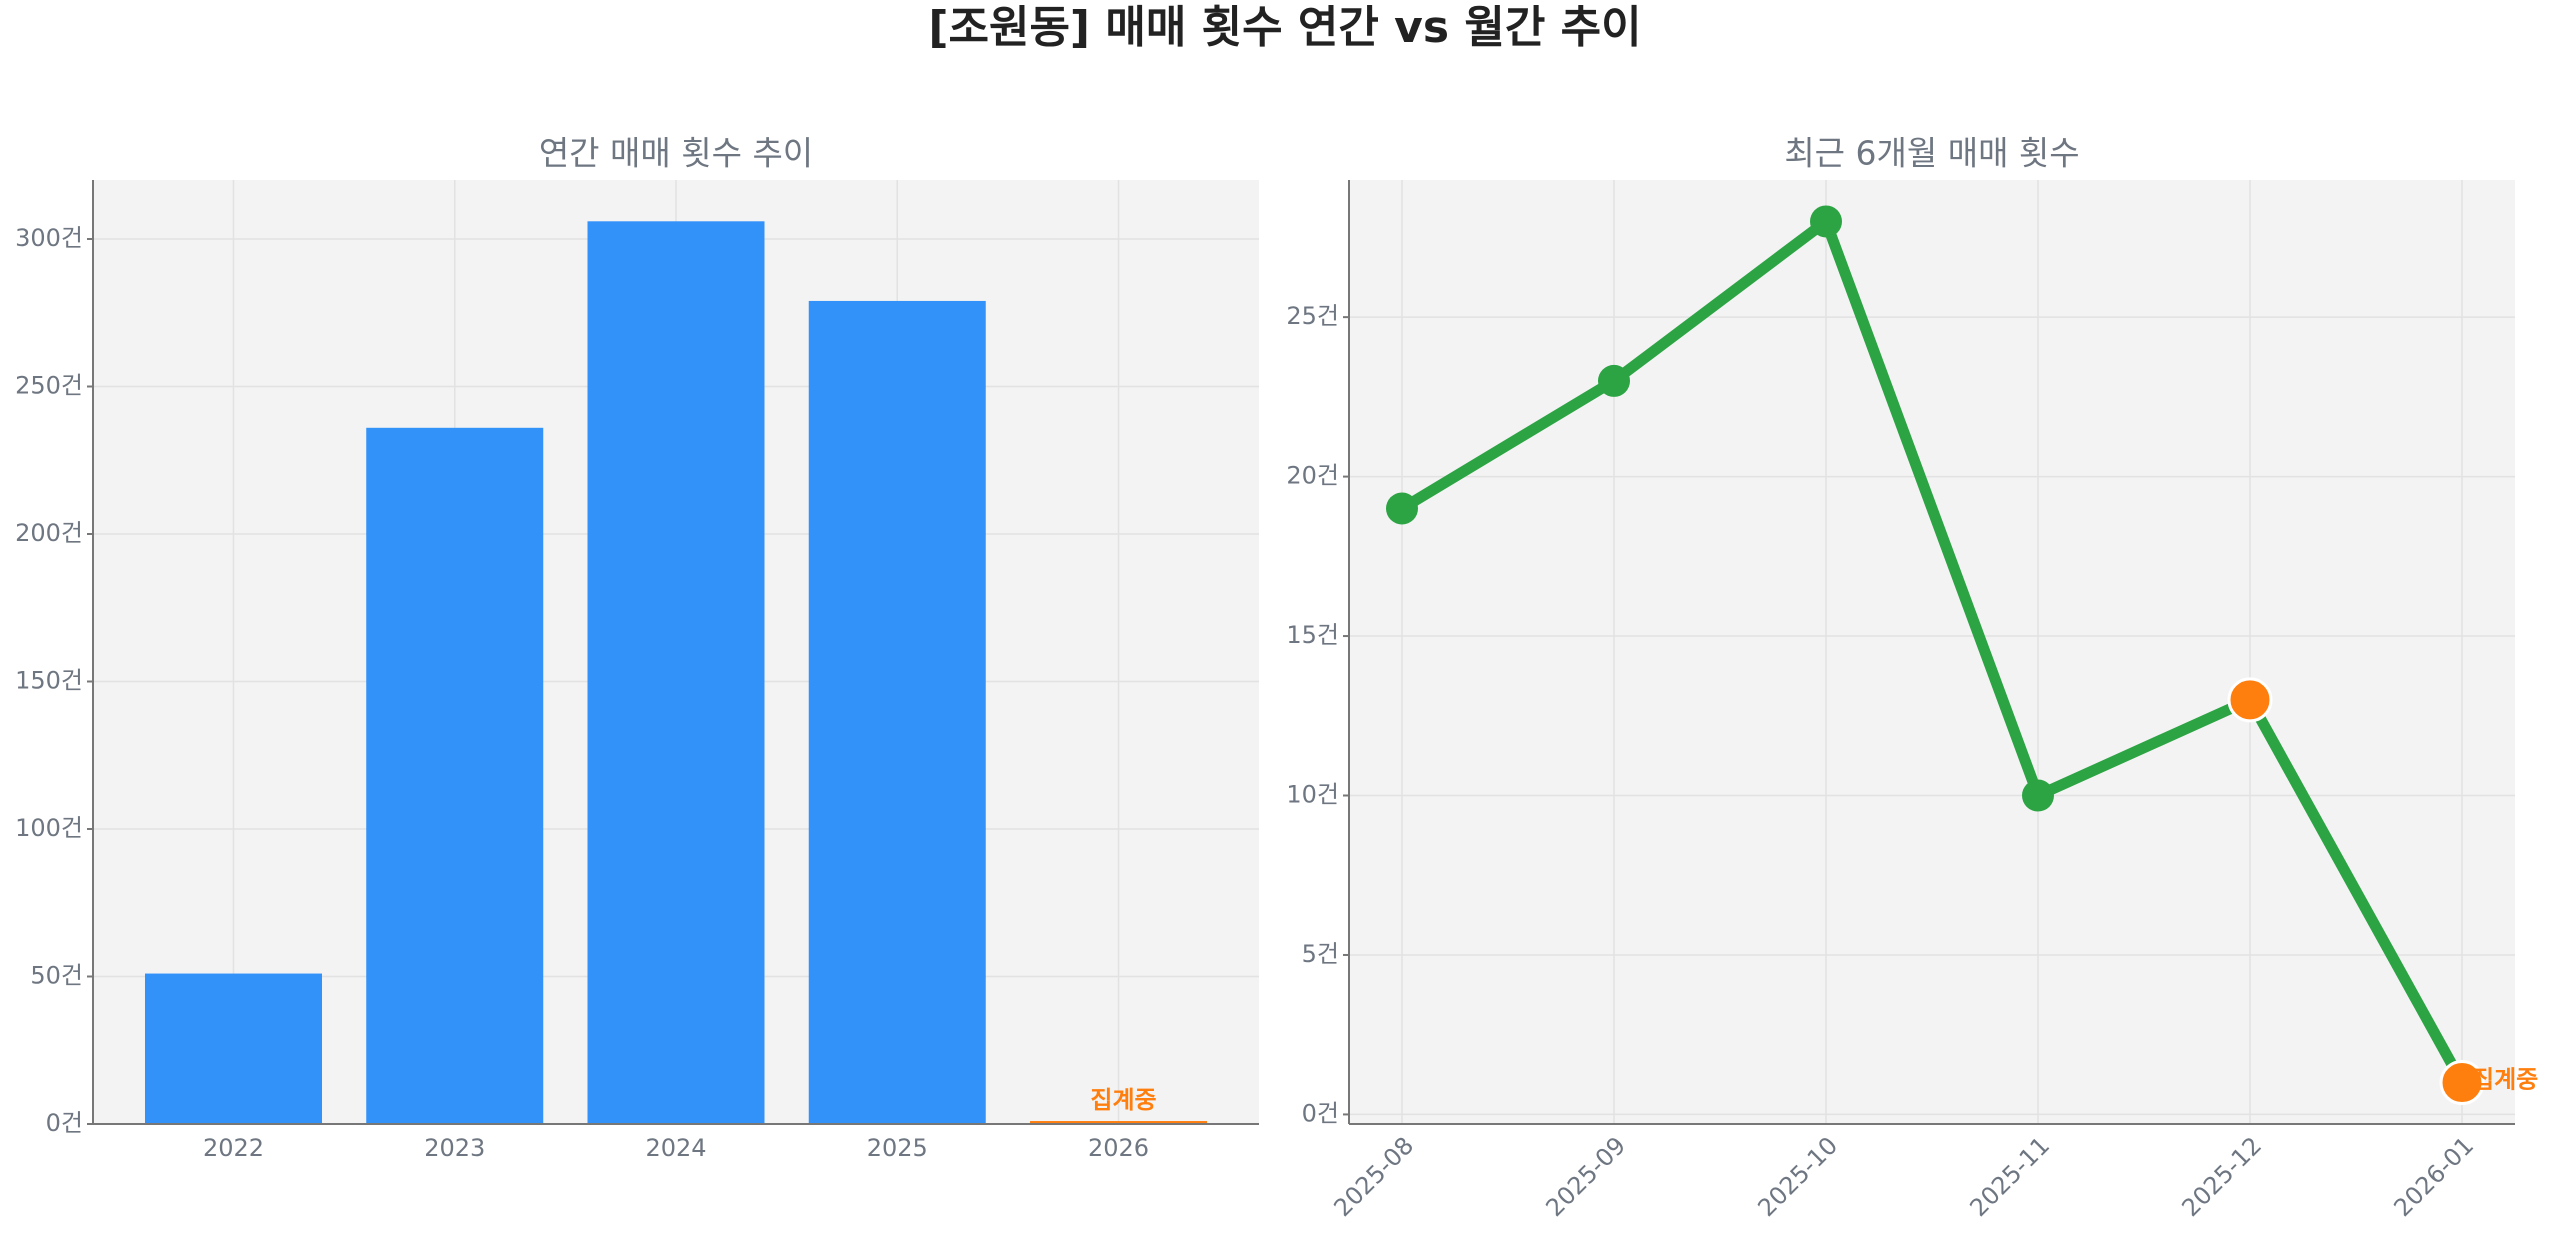  I want to click on y-tick-label: 250건, so click(49, 386).